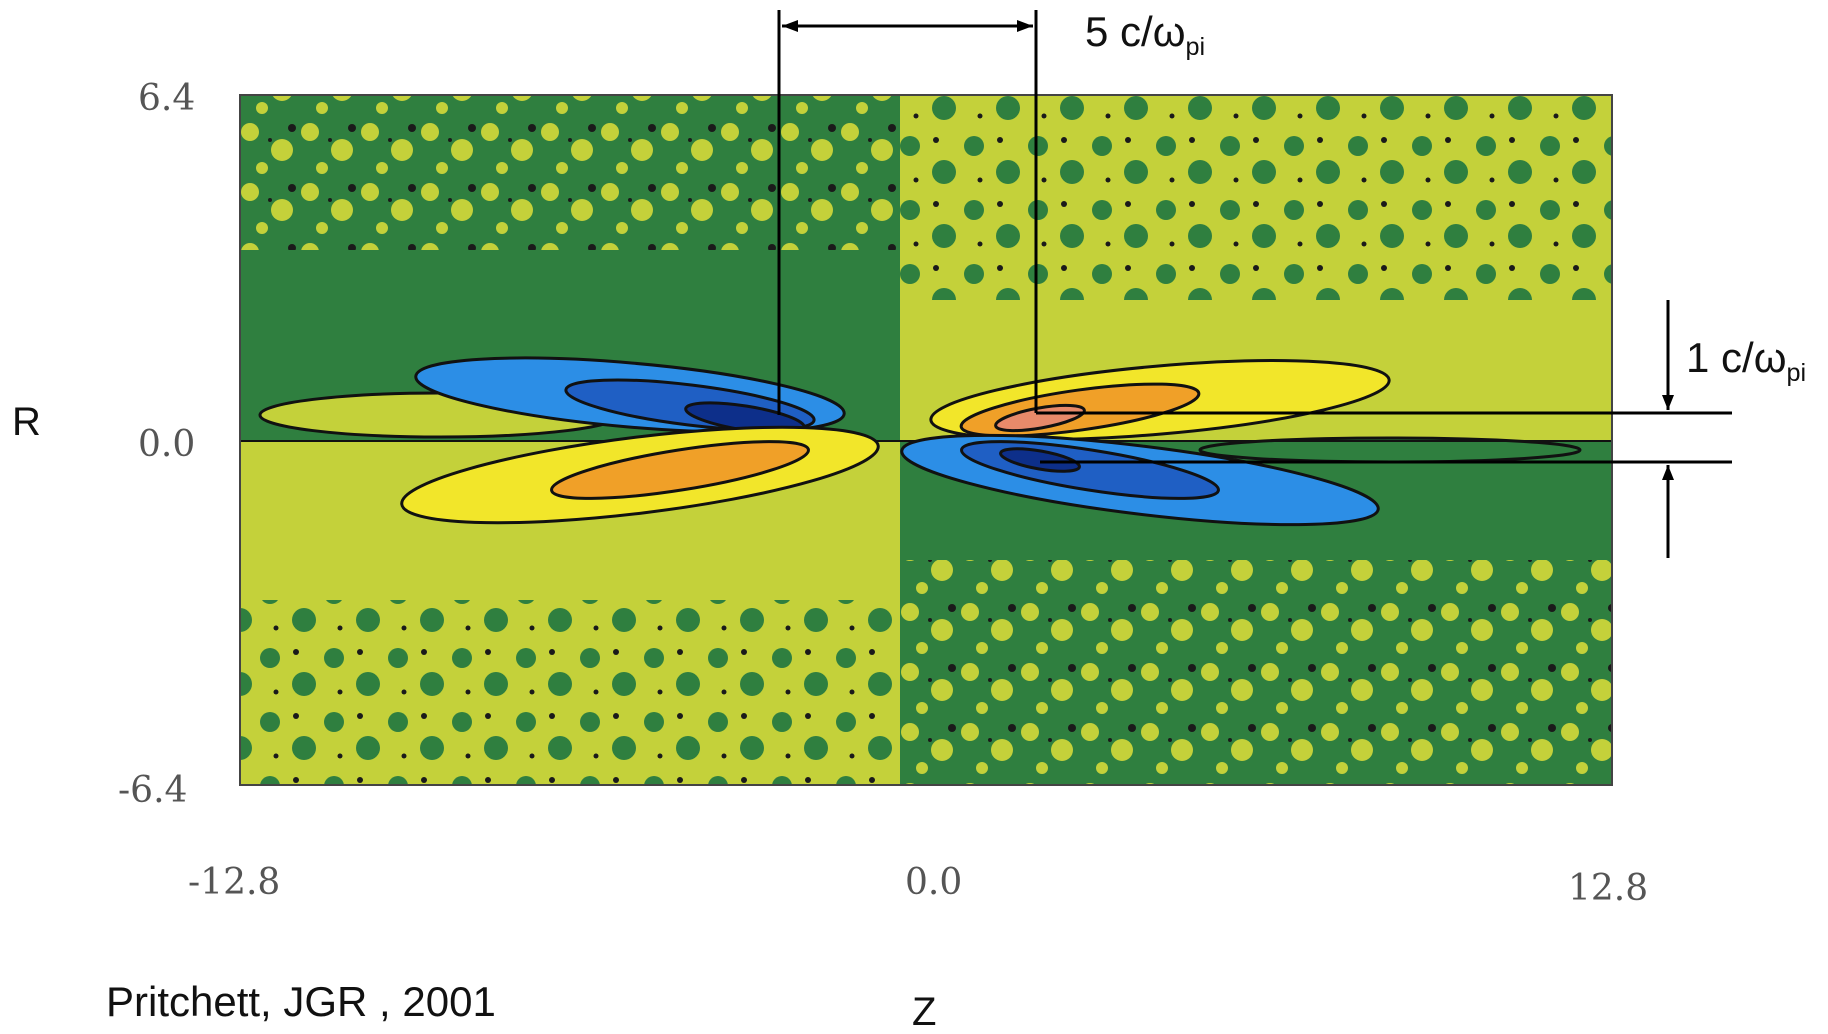 This screenshot has width=1828, height=1034. I want to click on x-tick-right: 12.8, so click(1608, 888).